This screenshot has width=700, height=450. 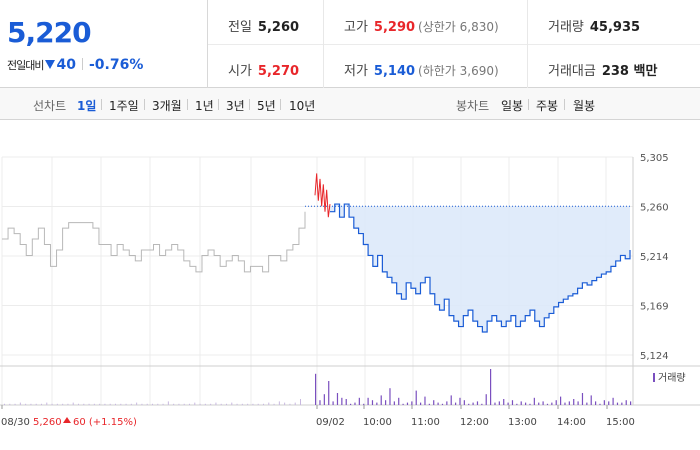 What do you see at coordinates (512, 106) in the screenshot?
I see `tab-daily: 일봉` at bounding box center [512, 106].